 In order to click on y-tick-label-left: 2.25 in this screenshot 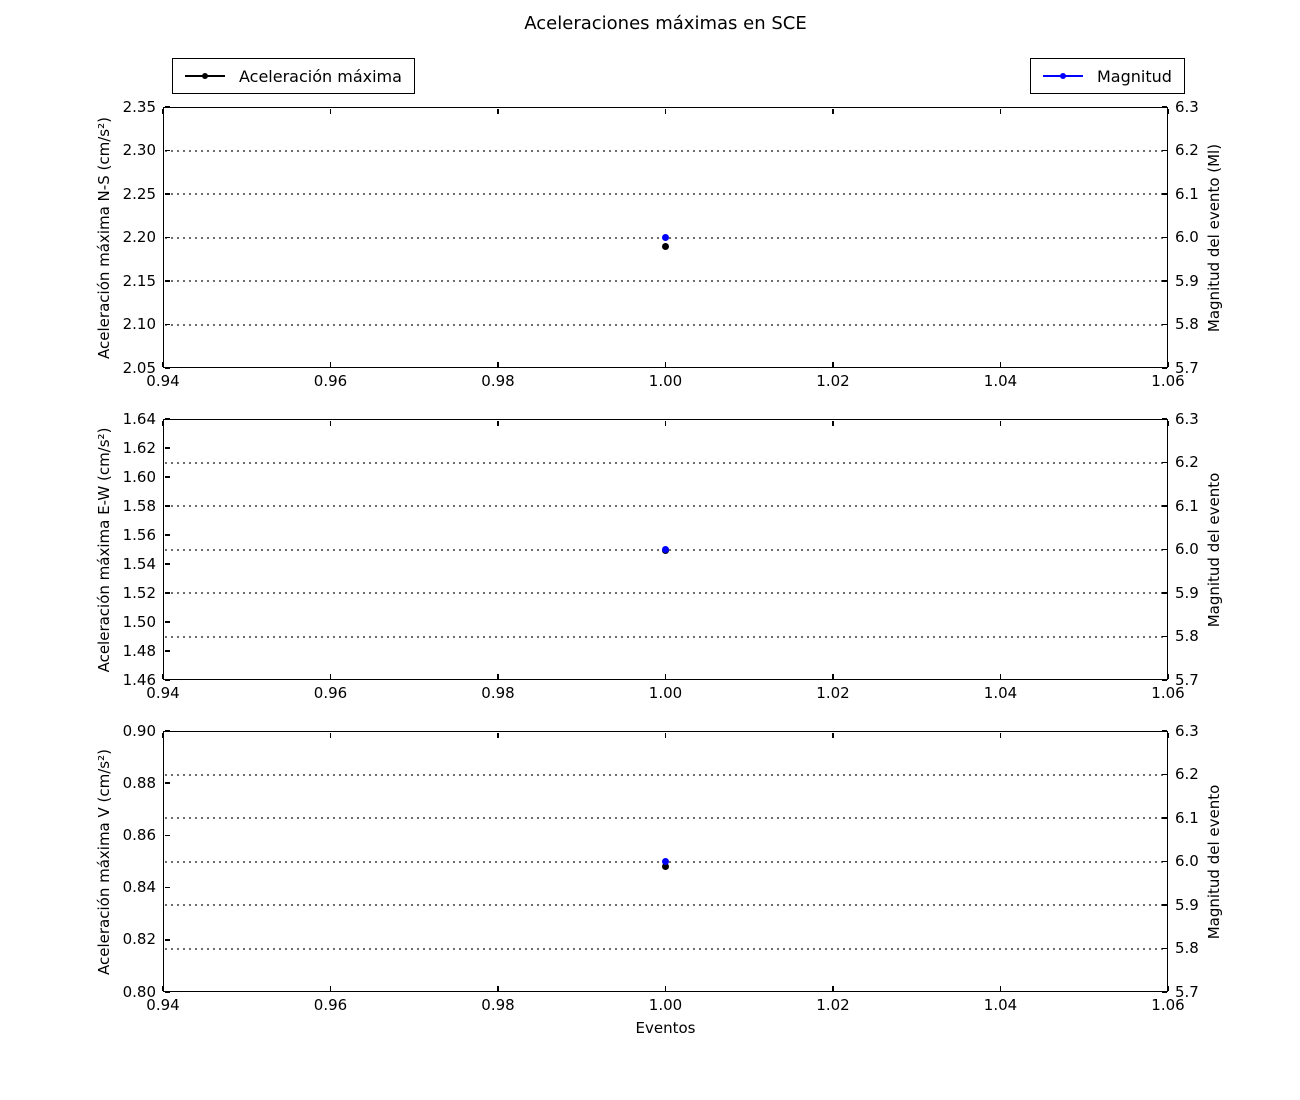, I will do `click(139, 193)`.